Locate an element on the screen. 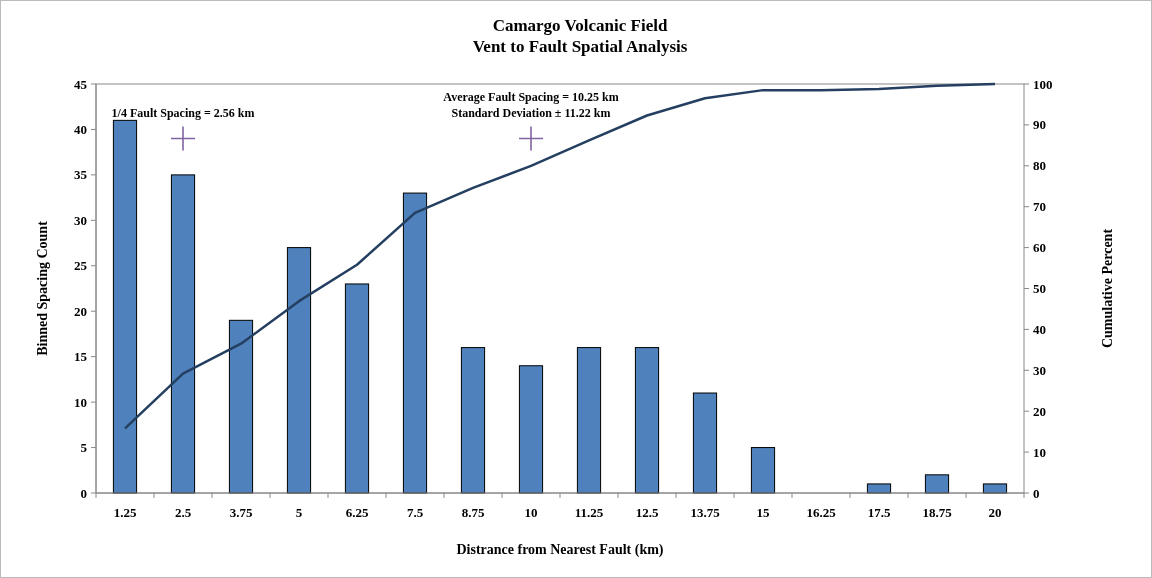 The image size is (1152, 578). y2-tick-label: 70 is located at coordinates (1039, 207).